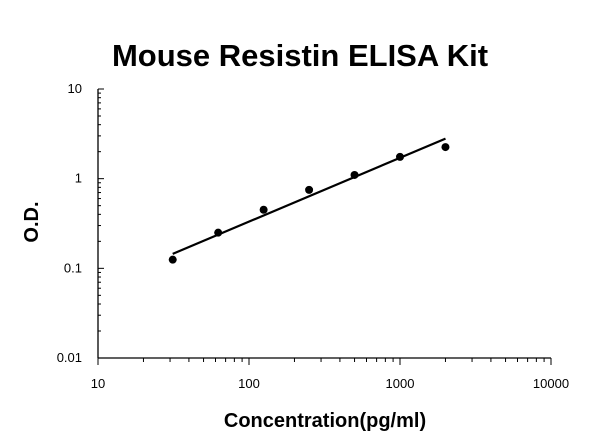 This screenshot has width=600, height=447. Describe the element at coordinates (551, 383) in the screenshot. I see `x-tick-label: 10000` at that location.